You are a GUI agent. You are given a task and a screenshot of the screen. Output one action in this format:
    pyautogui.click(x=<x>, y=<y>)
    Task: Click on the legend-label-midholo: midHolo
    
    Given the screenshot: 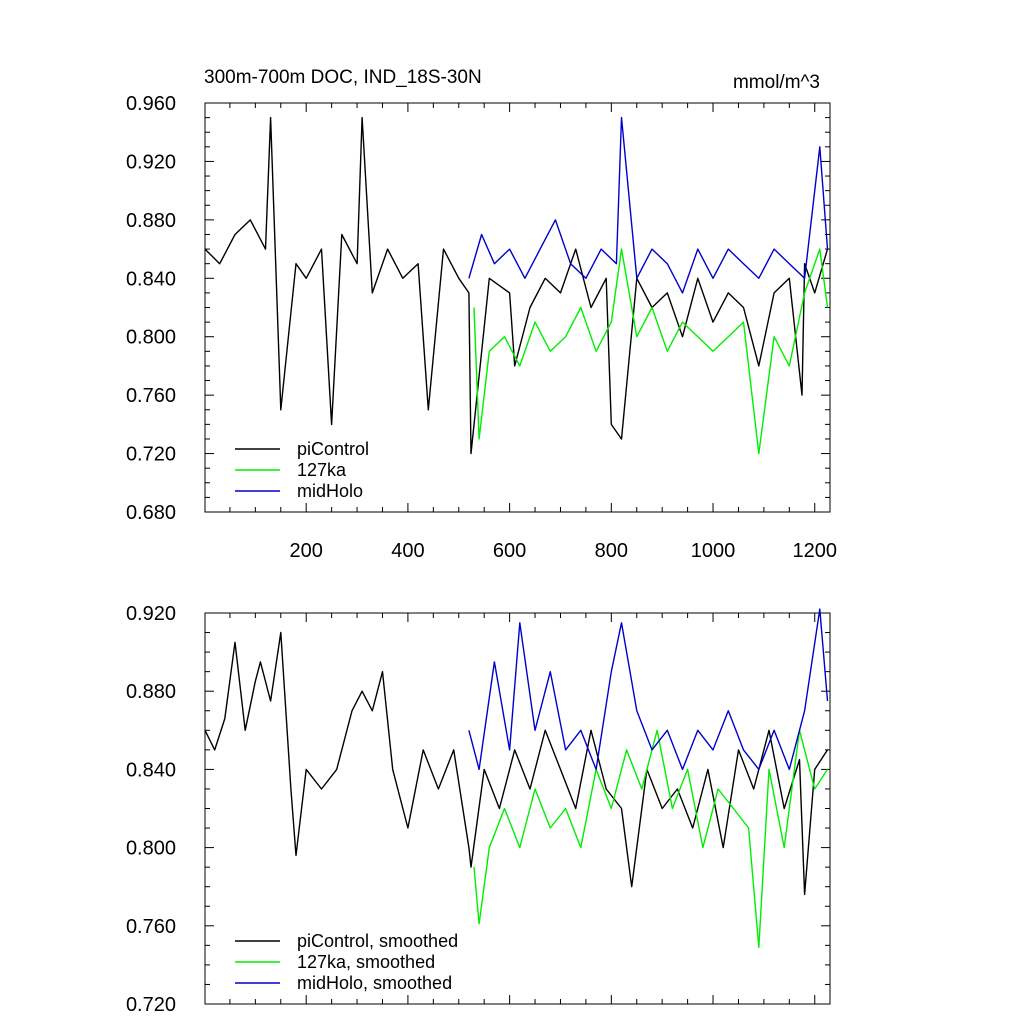 What is the action you would take?
    pyautogui.click(x=330, y=491)
    